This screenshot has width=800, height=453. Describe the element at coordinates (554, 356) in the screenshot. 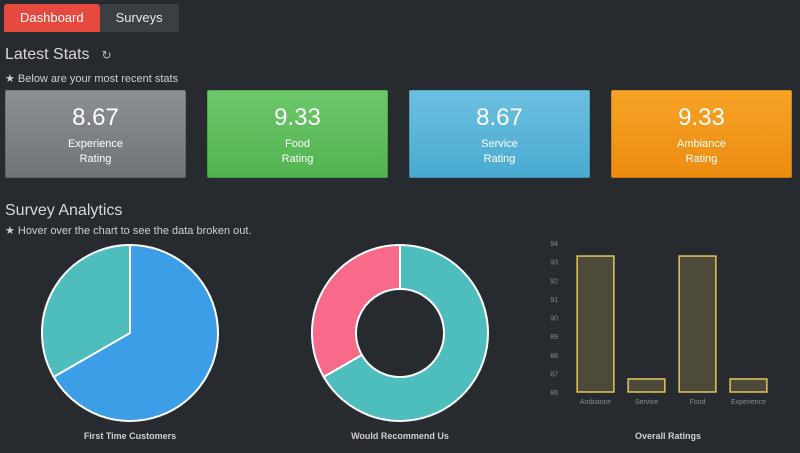

I see `y-tick-label: 88` at that location.